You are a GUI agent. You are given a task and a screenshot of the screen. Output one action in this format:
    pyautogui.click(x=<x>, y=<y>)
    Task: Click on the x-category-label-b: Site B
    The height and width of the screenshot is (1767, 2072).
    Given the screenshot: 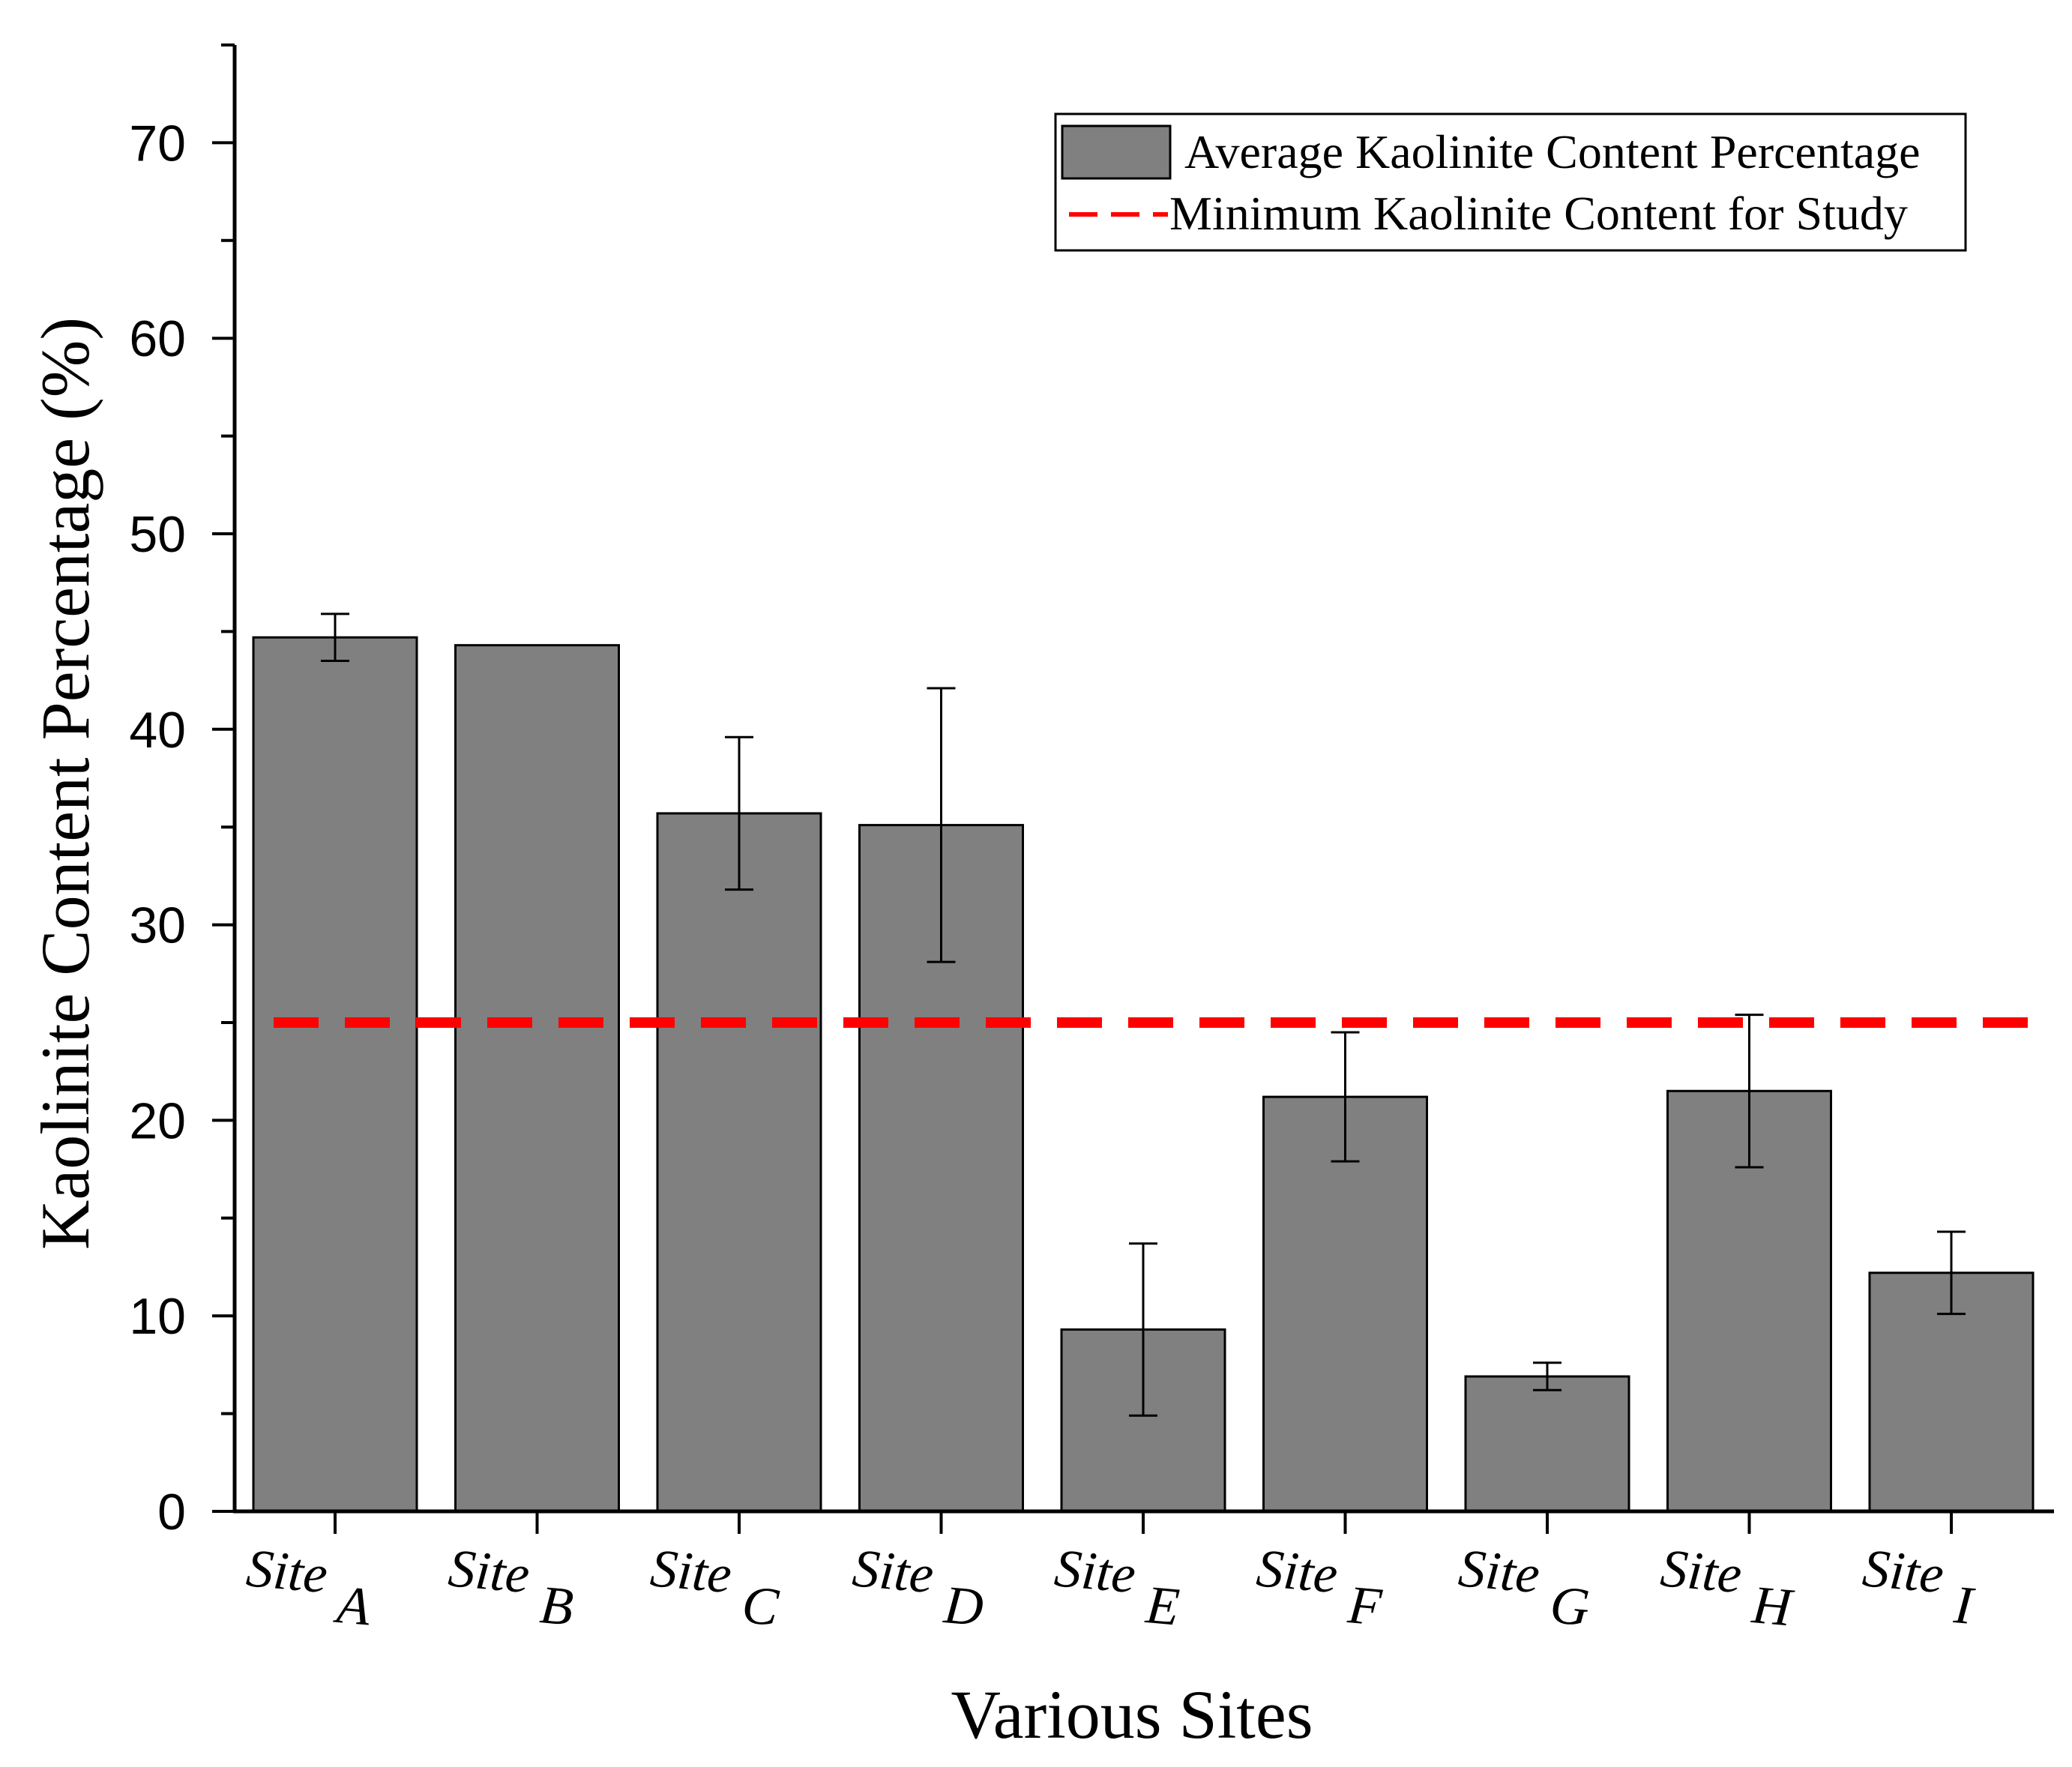 What is the action you would take?
    pyautogui.click(x=512, y=1587)
    